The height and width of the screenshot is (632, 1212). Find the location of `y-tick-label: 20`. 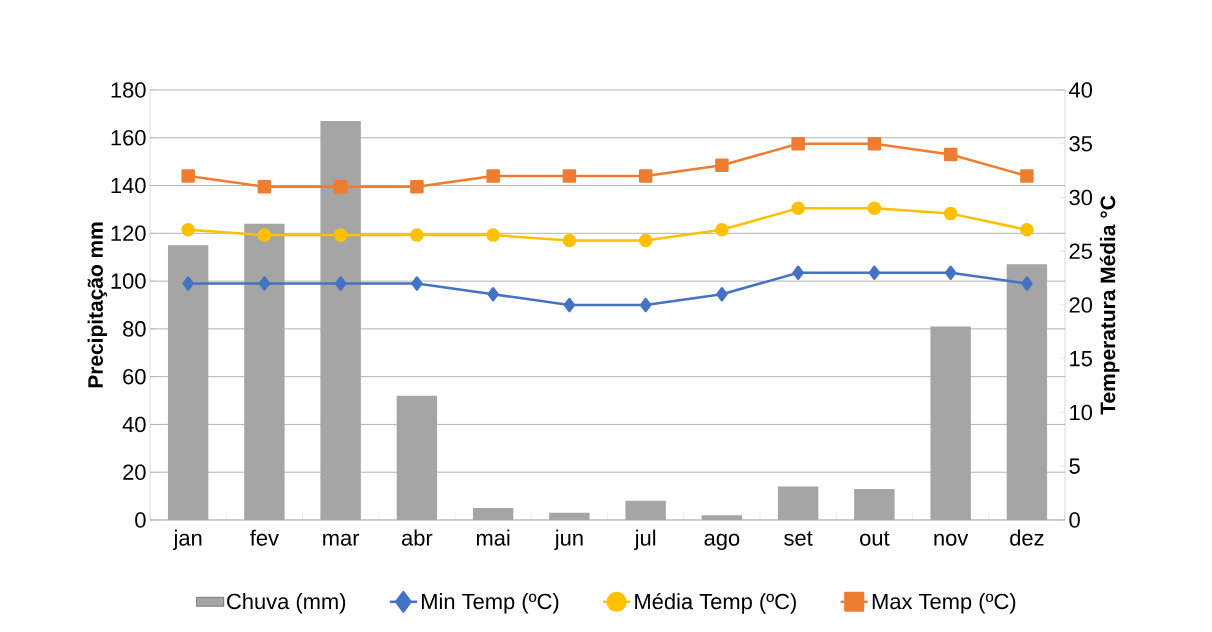

y-tick-label: 20 is located at coordinates (134, 472).